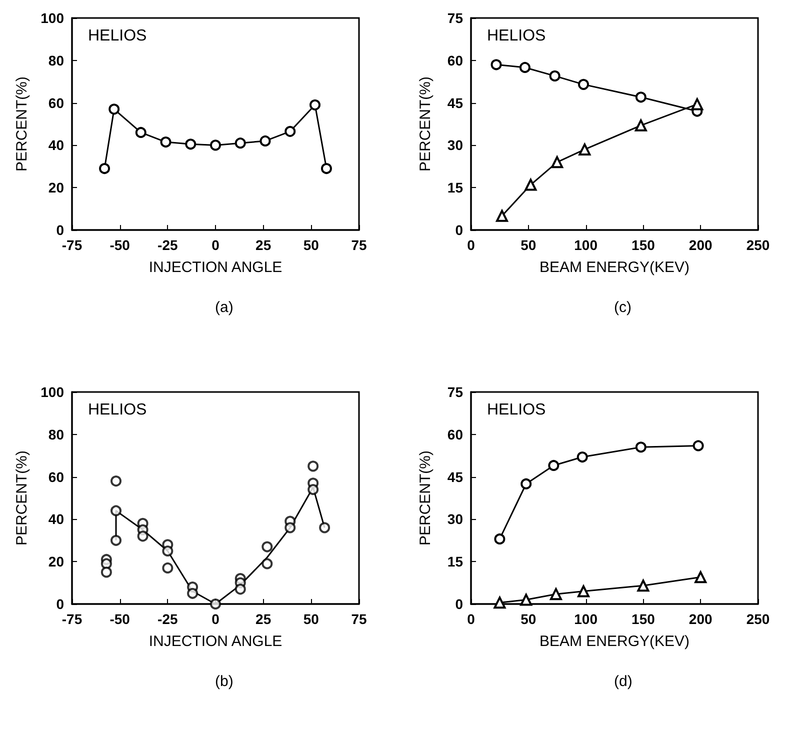 The height and width of the screenshot is (747, 798). What do you see at coordinates (623, 681) in the screenshot?
I see `text: (d)` at bounding box center [623, 681].